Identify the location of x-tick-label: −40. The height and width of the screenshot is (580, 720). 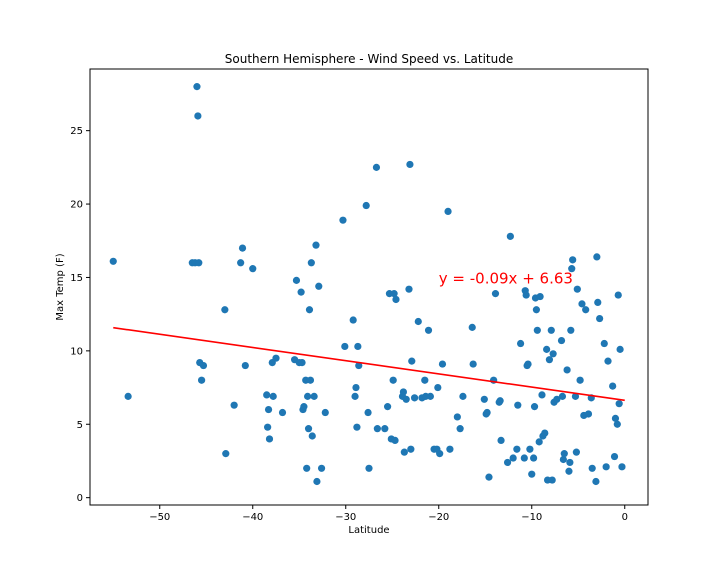
(252, 517).